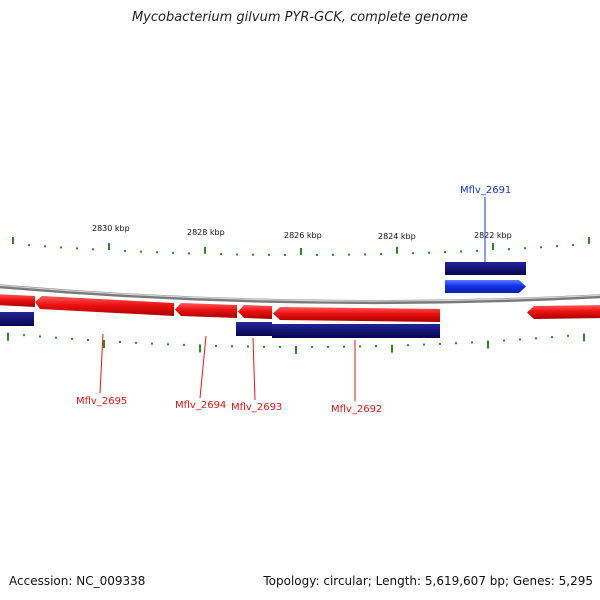 The image size is (600, 600). Describe the element at coordinates (200, 405) in the screenshot. I see `gene-label-bottom: Mflv_2694` at that location.